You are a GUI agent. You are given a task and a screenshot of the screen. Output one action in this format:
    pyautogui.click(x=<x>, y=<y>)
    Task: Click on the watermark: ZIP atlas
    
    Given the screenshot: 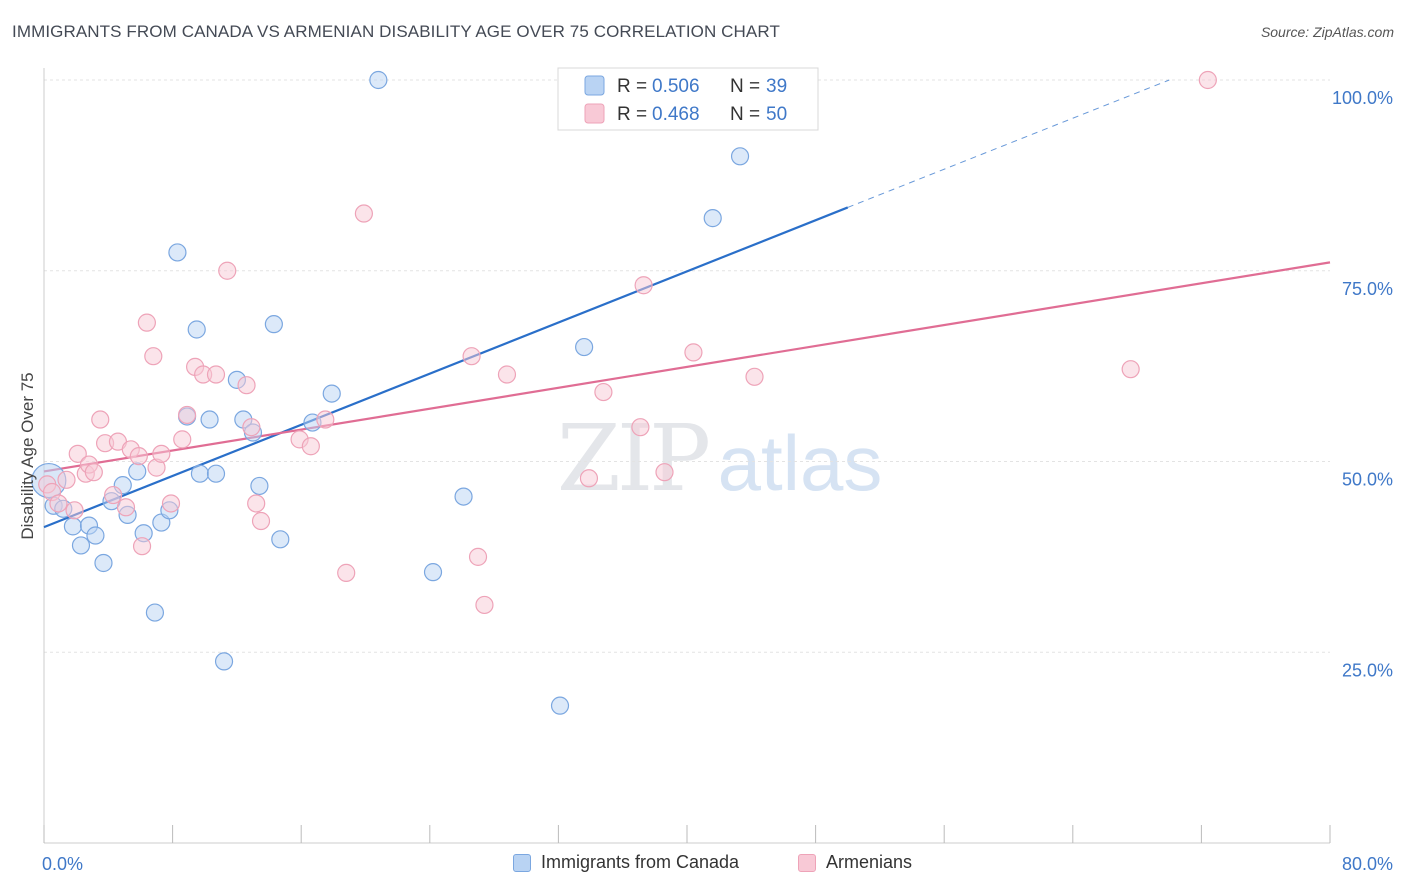 What is the action you would take?
    pyautogui.click(x=719, y=458)
    